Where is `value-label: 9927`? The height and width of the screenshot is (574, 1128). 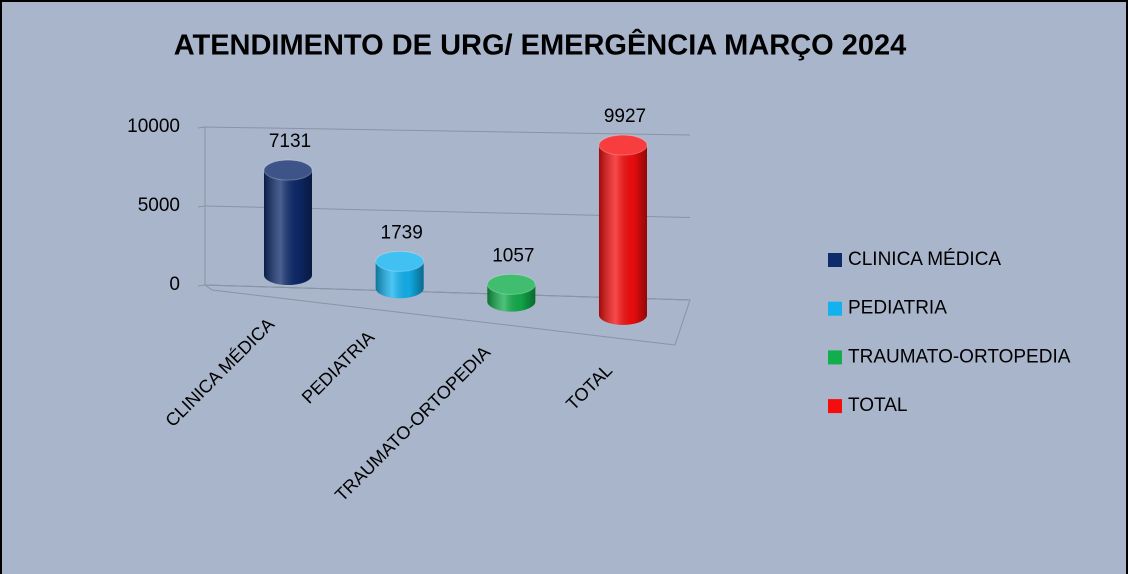
value-label: 9927 is located at coordinates (625, 116).